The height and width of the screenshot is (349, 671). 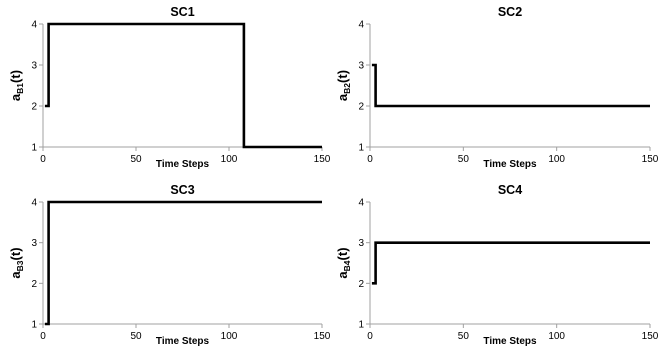 I want to click on y-axis-label-subscript: B3, so click(x=20, y=265).